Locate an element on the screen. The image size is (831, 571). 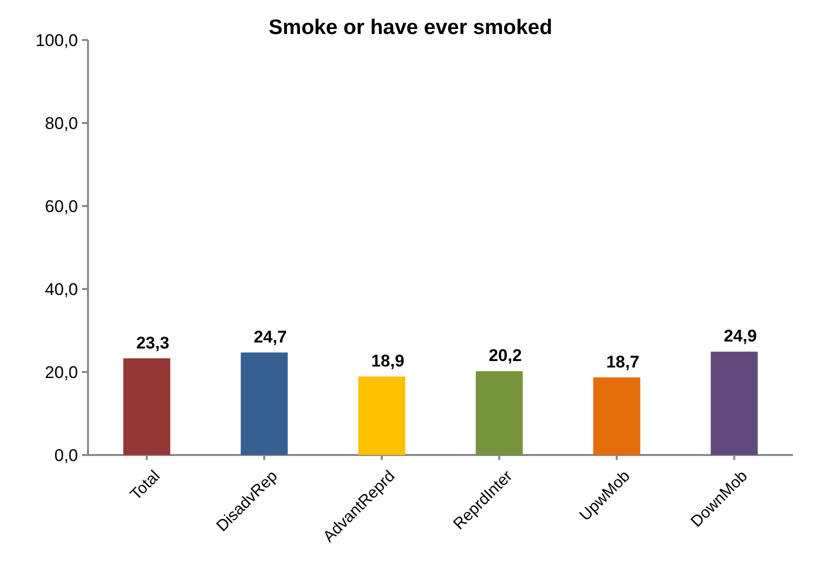
y-tick-label: 100,0 is located at coordinates (56, 40).